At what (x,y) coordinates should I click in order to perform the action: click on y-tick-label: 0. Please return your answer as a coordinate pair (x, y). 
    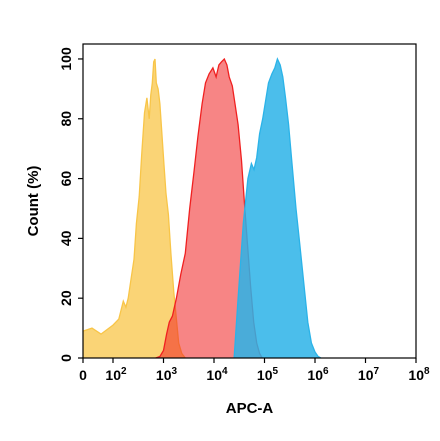
    Looking at the image, I should click on (66, 358).